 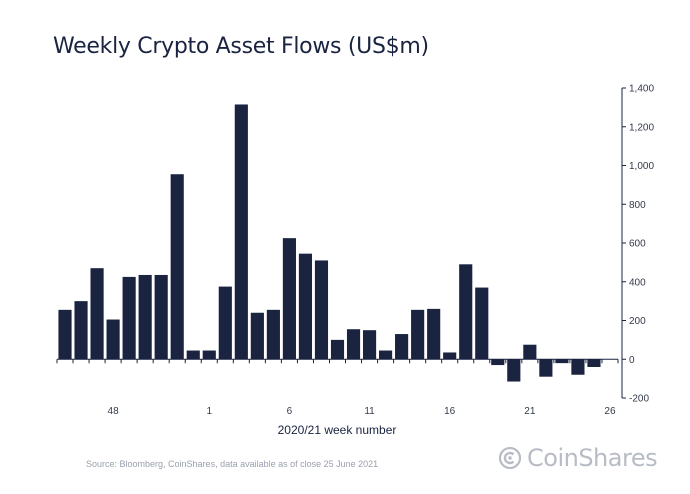 What do you see at coordinates (632, 360) in the screenshot?
I see `y-tick-label: 0` at bounding box center [632, 360].